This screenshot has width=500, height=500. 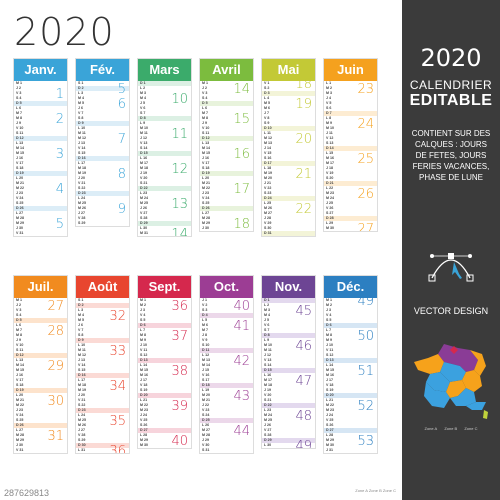 What do you see at coordinates (81, 123) in the screenshot?
I see `day-label: D 9` at bounding box center [81, 123].